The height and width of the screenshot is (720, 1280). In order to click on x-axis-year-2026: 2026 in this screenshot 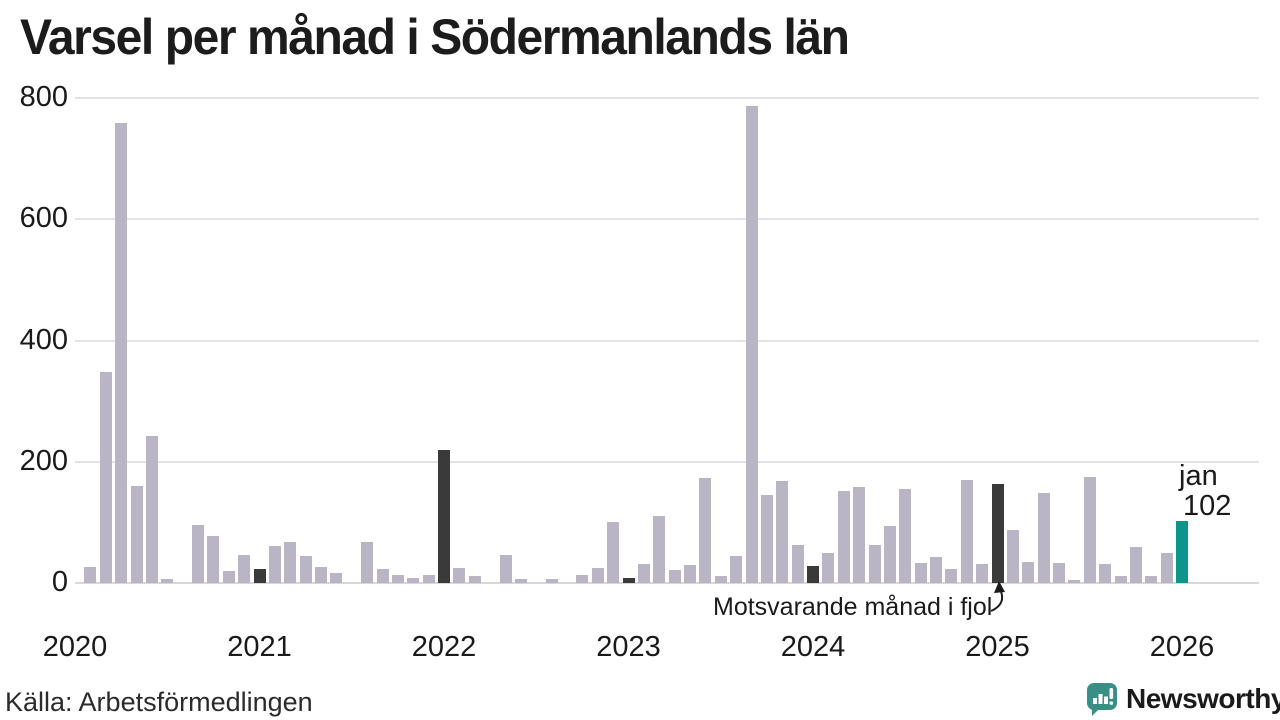, I will do `click(1182, 647)`.